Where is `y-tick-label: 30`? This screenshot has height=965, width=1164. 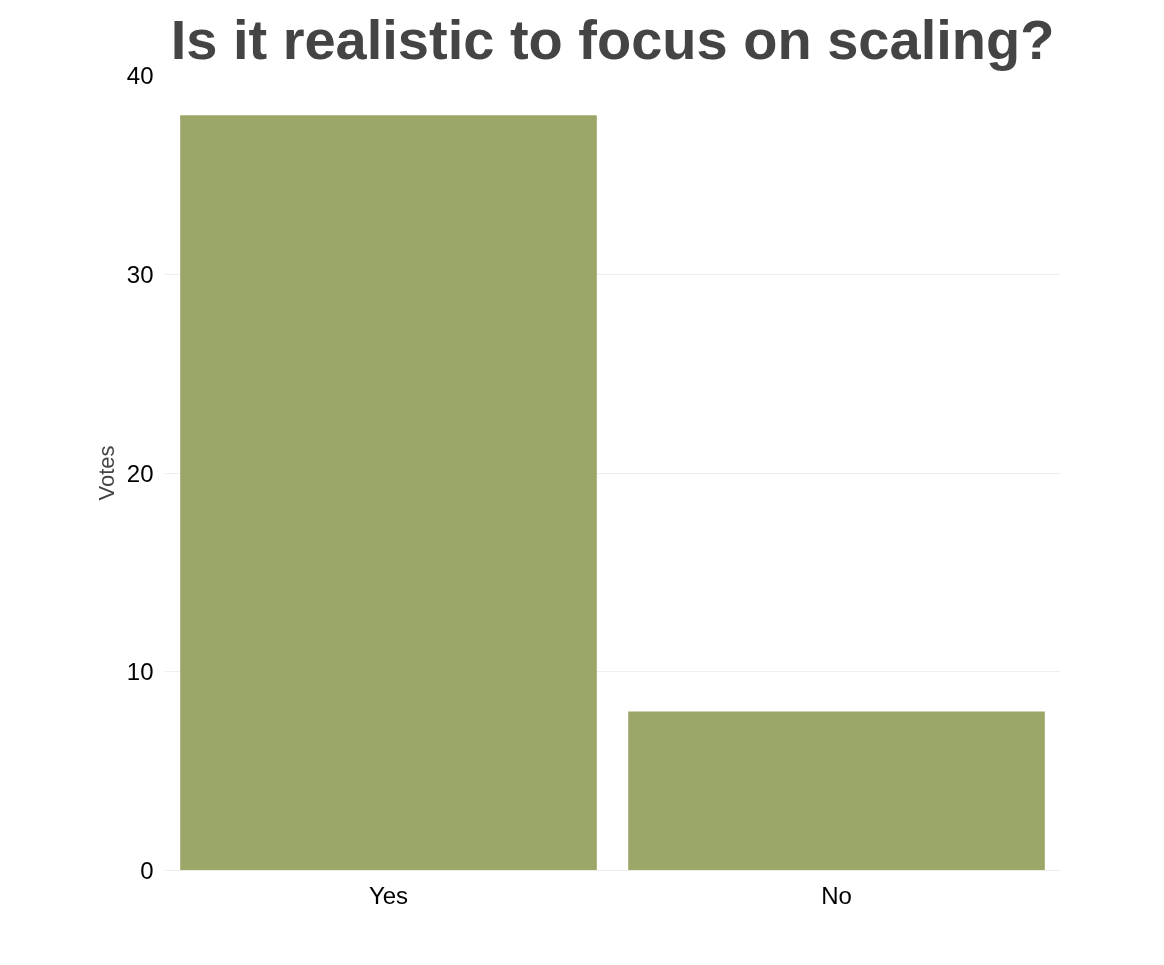
y-tick-label: 30 is located at coordinates (140, 274).